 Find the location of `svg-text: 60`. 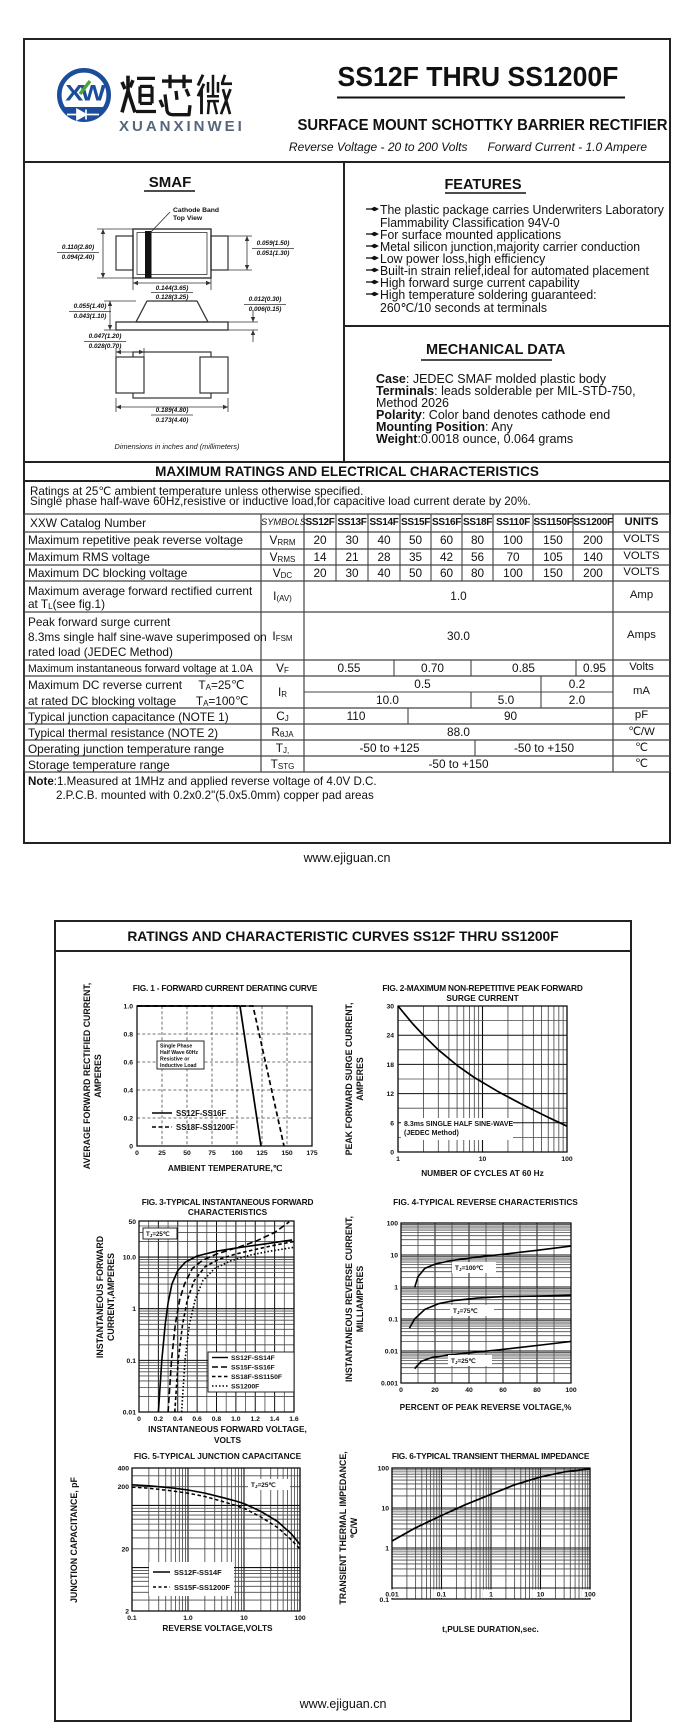

svg-text: 60 is located at coordinates (503, 1390).